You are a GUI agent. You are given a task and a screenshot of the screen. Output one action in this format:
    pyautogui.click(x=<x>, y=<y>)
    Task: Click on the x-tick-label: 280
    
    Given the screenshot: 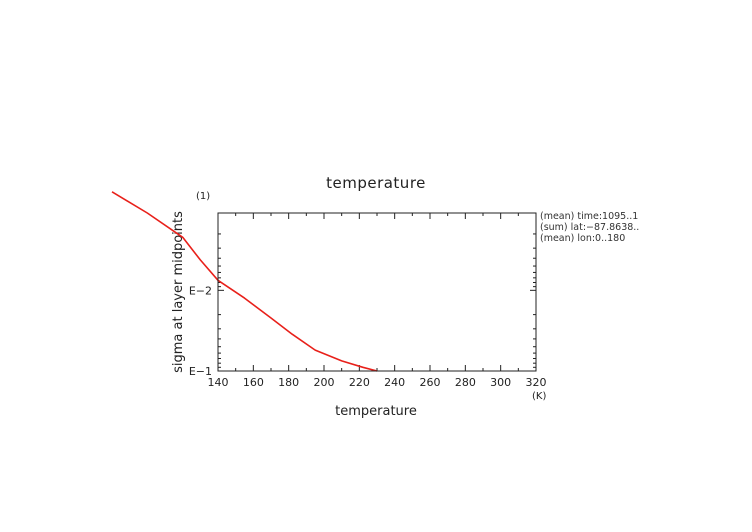 What is the action you would take?
    pyautogui.click(x=465, y=382)
    